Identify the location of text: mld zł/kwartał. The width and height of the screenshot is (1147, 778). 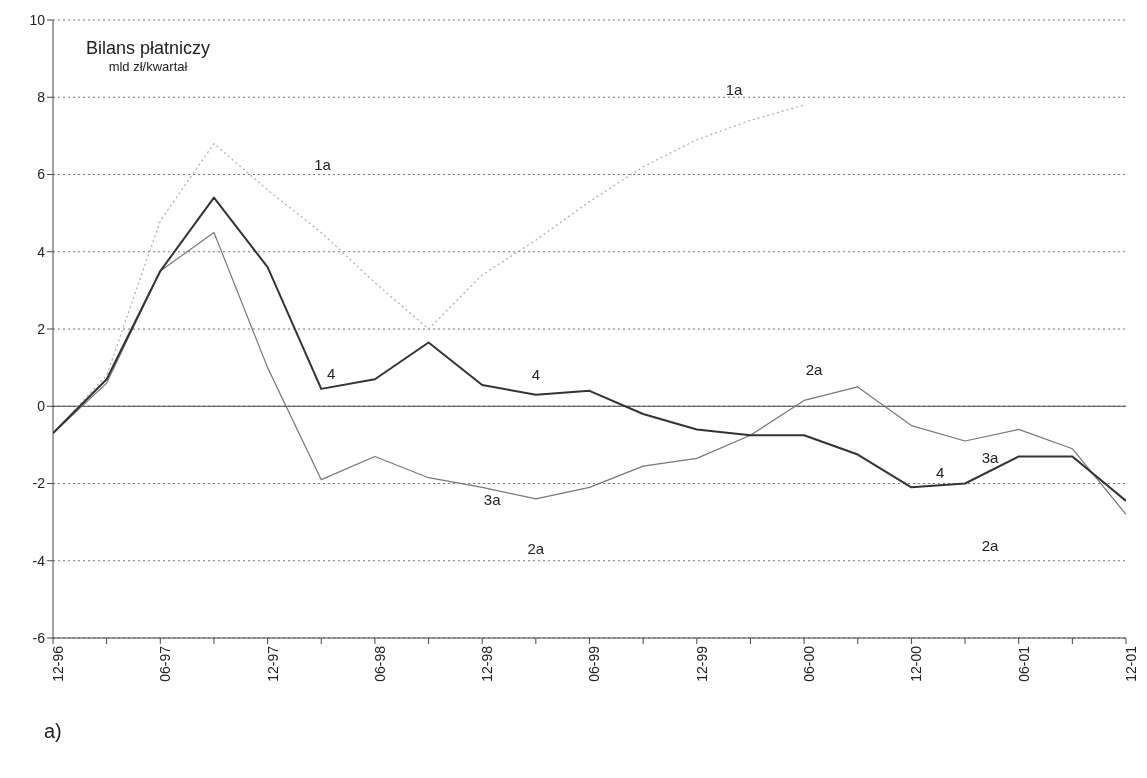
(148, 66).